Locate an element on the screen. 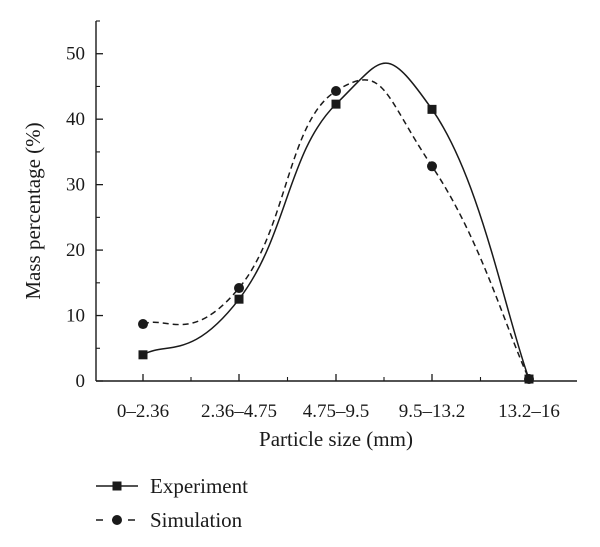 The height and width of the screenshot is (547, 600). y-tick-label: 30 is located at coordinates (75, 185).